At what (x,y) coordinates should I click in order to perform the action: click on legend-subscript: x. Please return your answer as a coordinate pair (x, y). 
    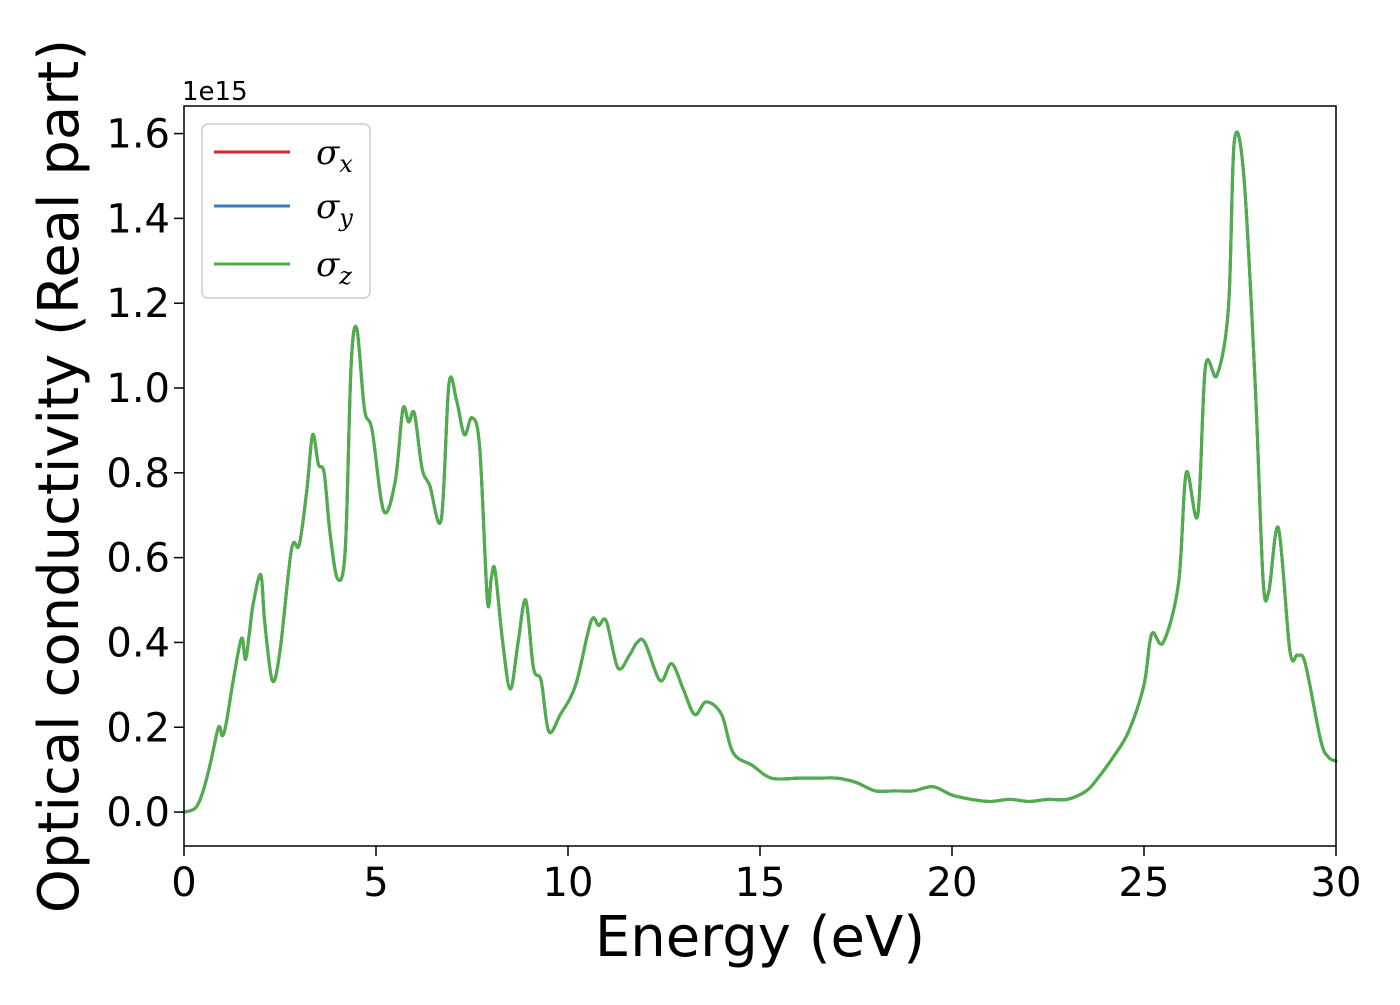
    Looking at the image, I should click on (346, 164).